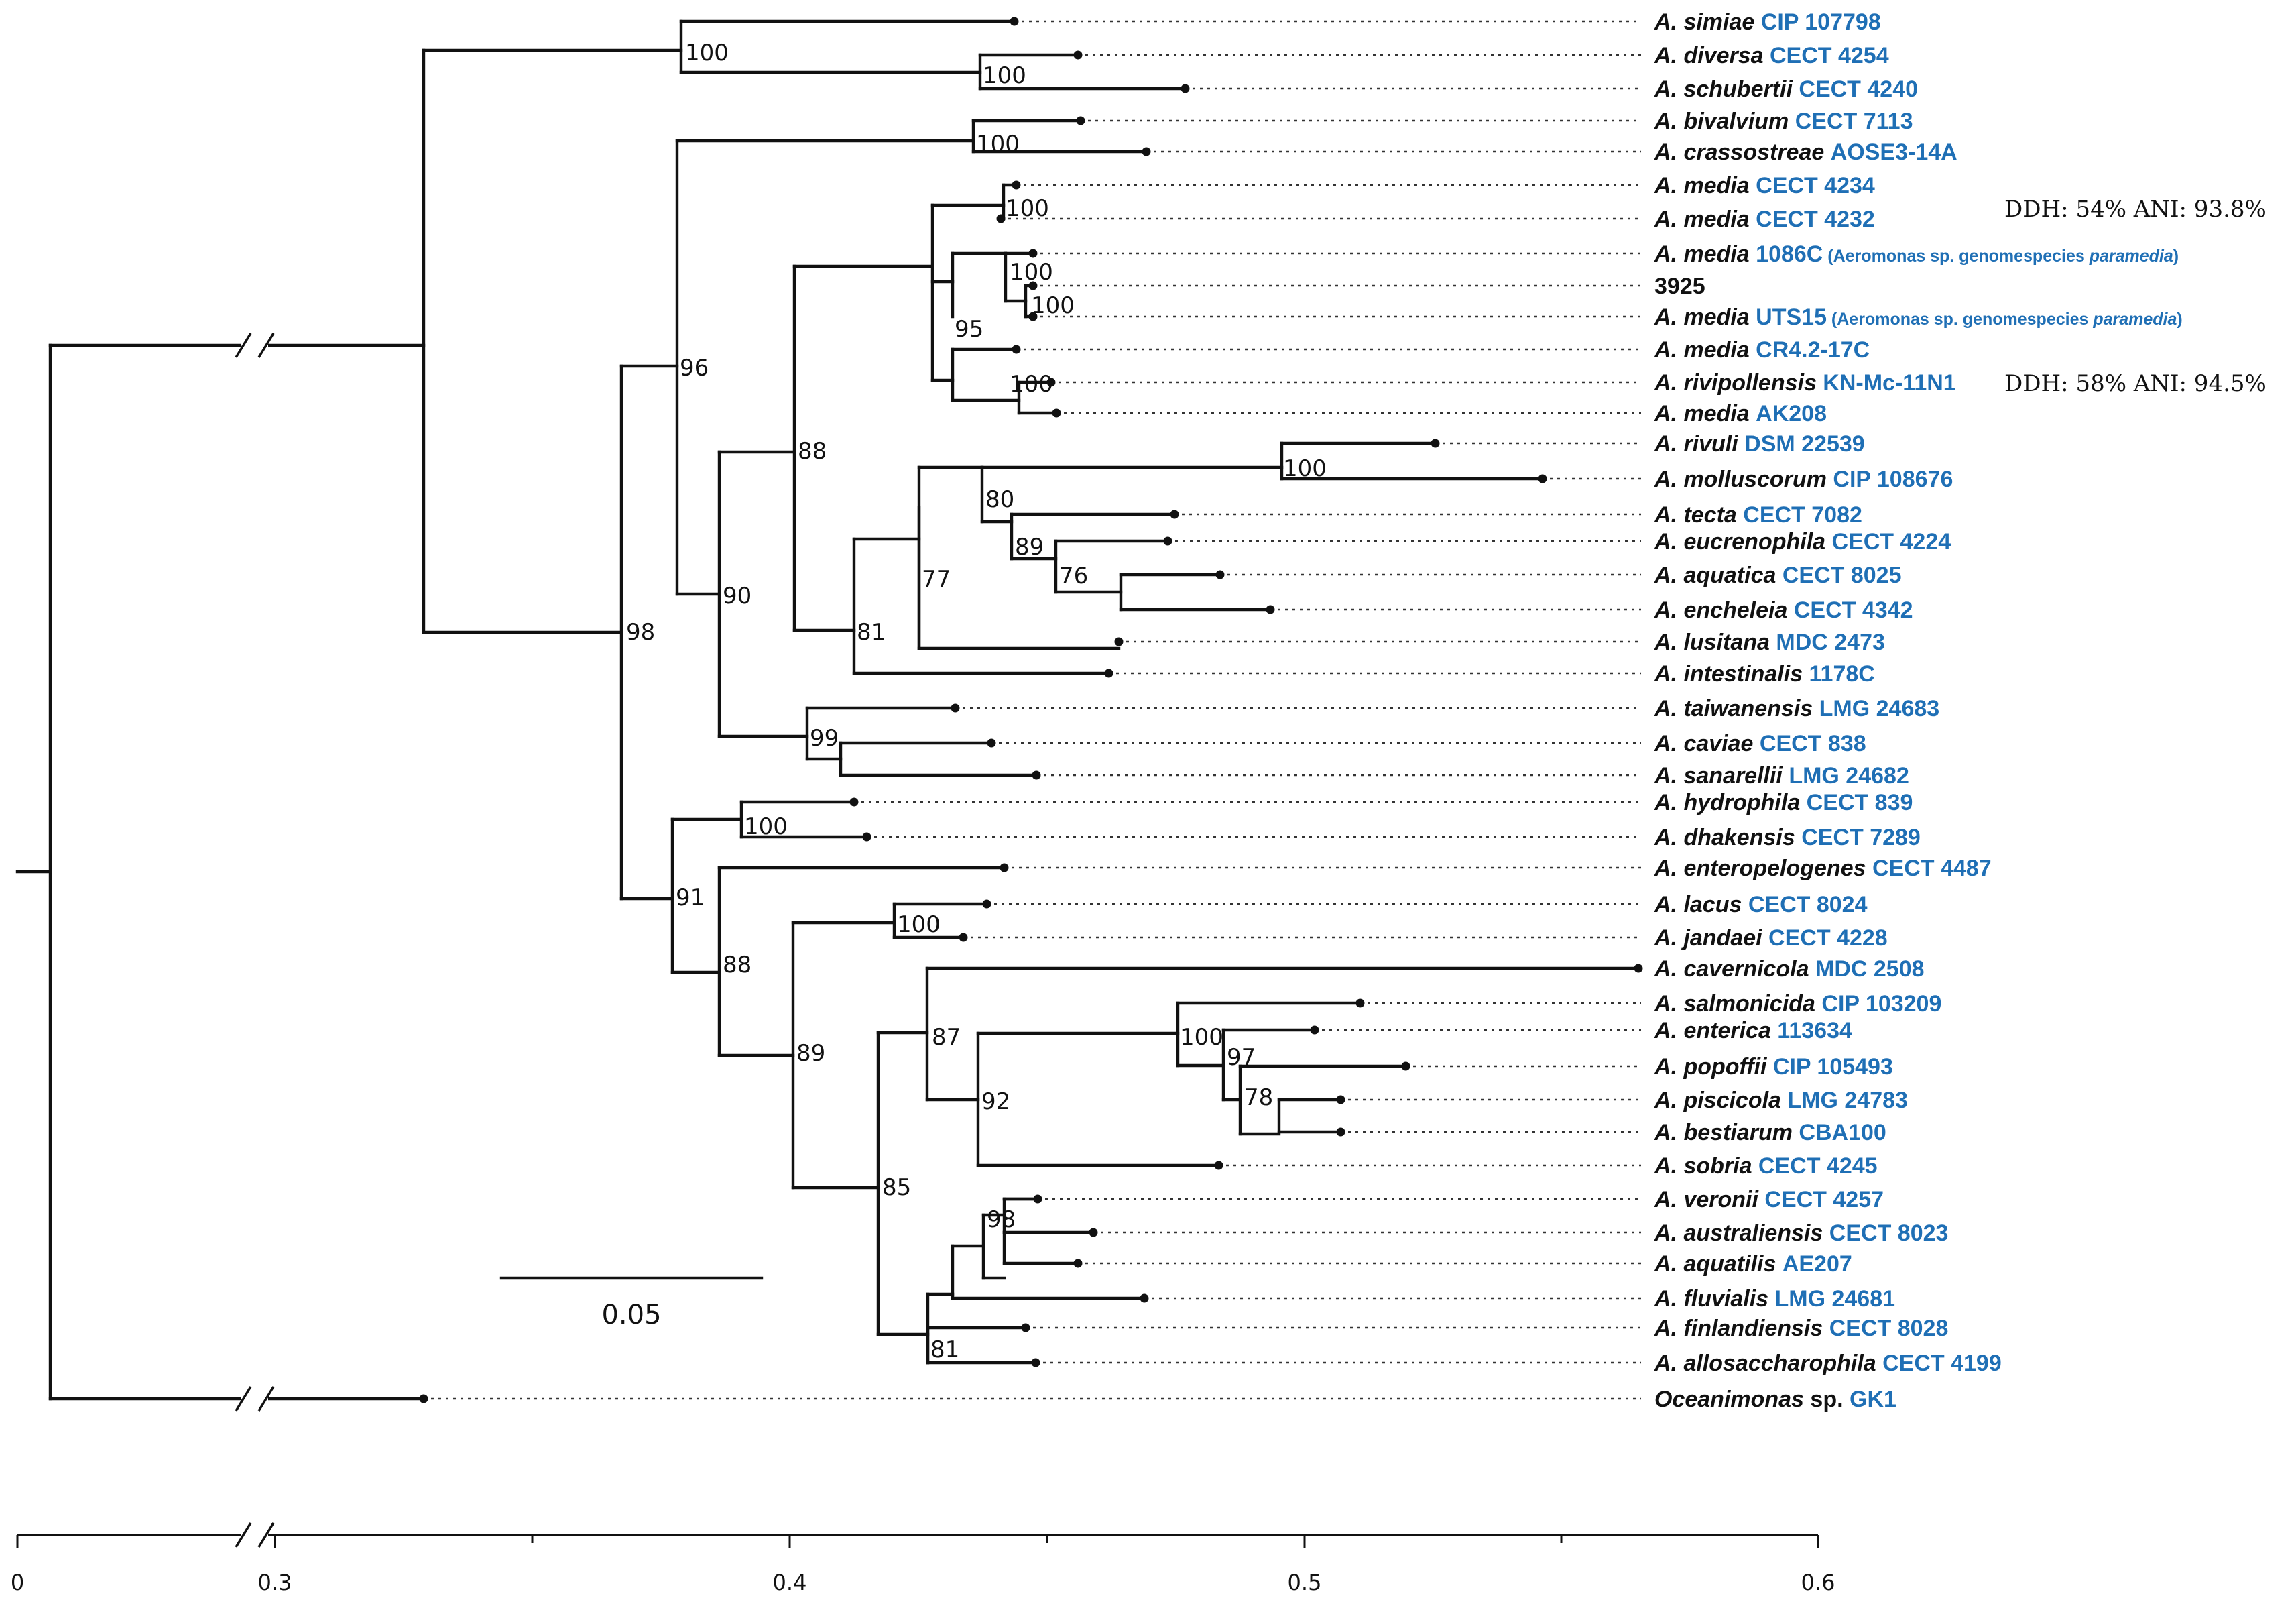  What do you see at coordinates (1759, 444) in the screenshot?
I see `taxon-label: A. rivuli DSM 22539` at bounding box center [1759, 444].